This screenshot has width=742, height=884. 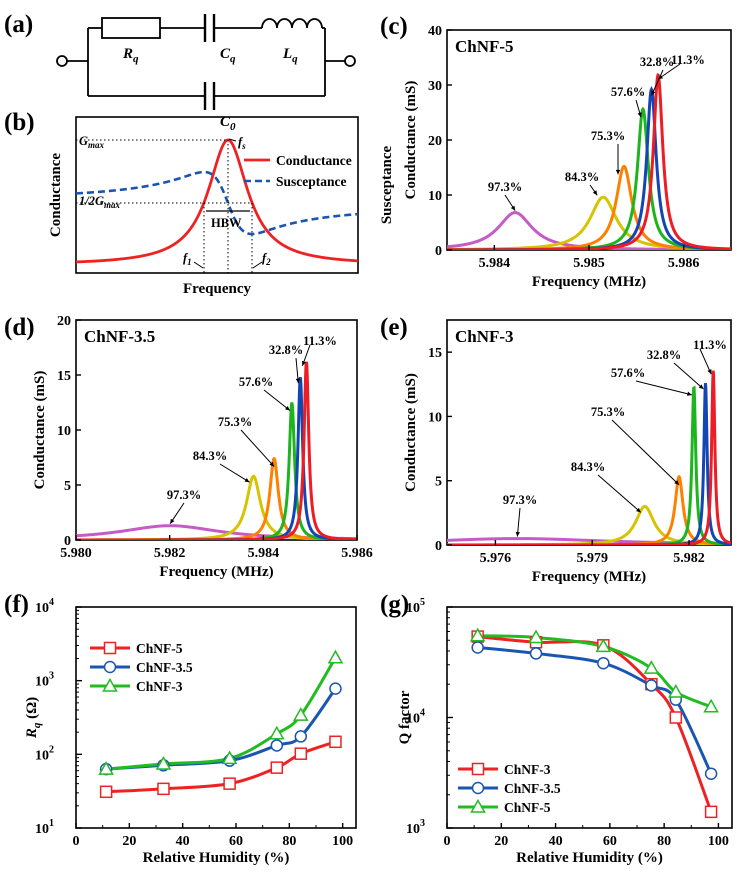 What do you see at coordinates (527, 769) in the screenshot?
I see `legend-label: ChNF-3` at bounding box center [527, 769].